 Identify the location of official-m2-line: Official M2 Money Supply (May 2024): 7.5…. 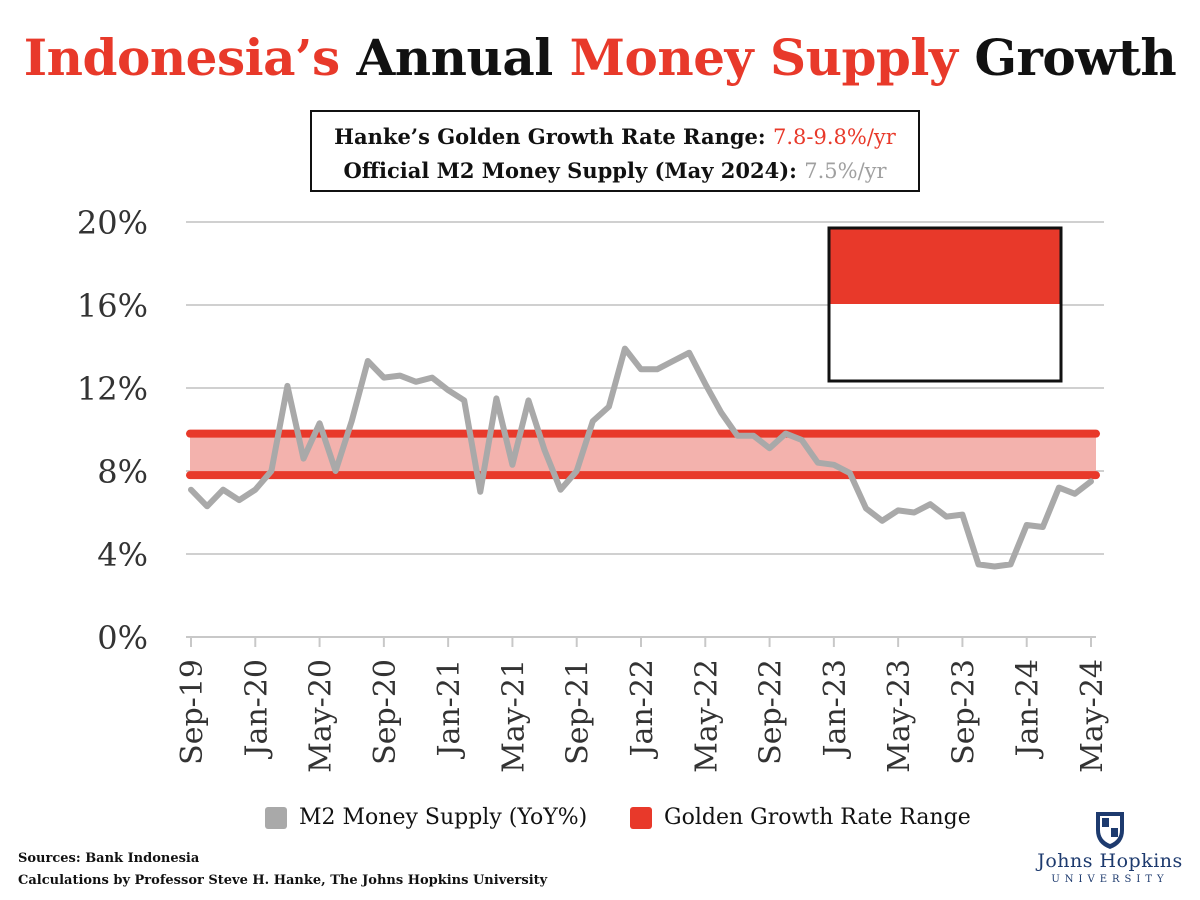
(615, 171).